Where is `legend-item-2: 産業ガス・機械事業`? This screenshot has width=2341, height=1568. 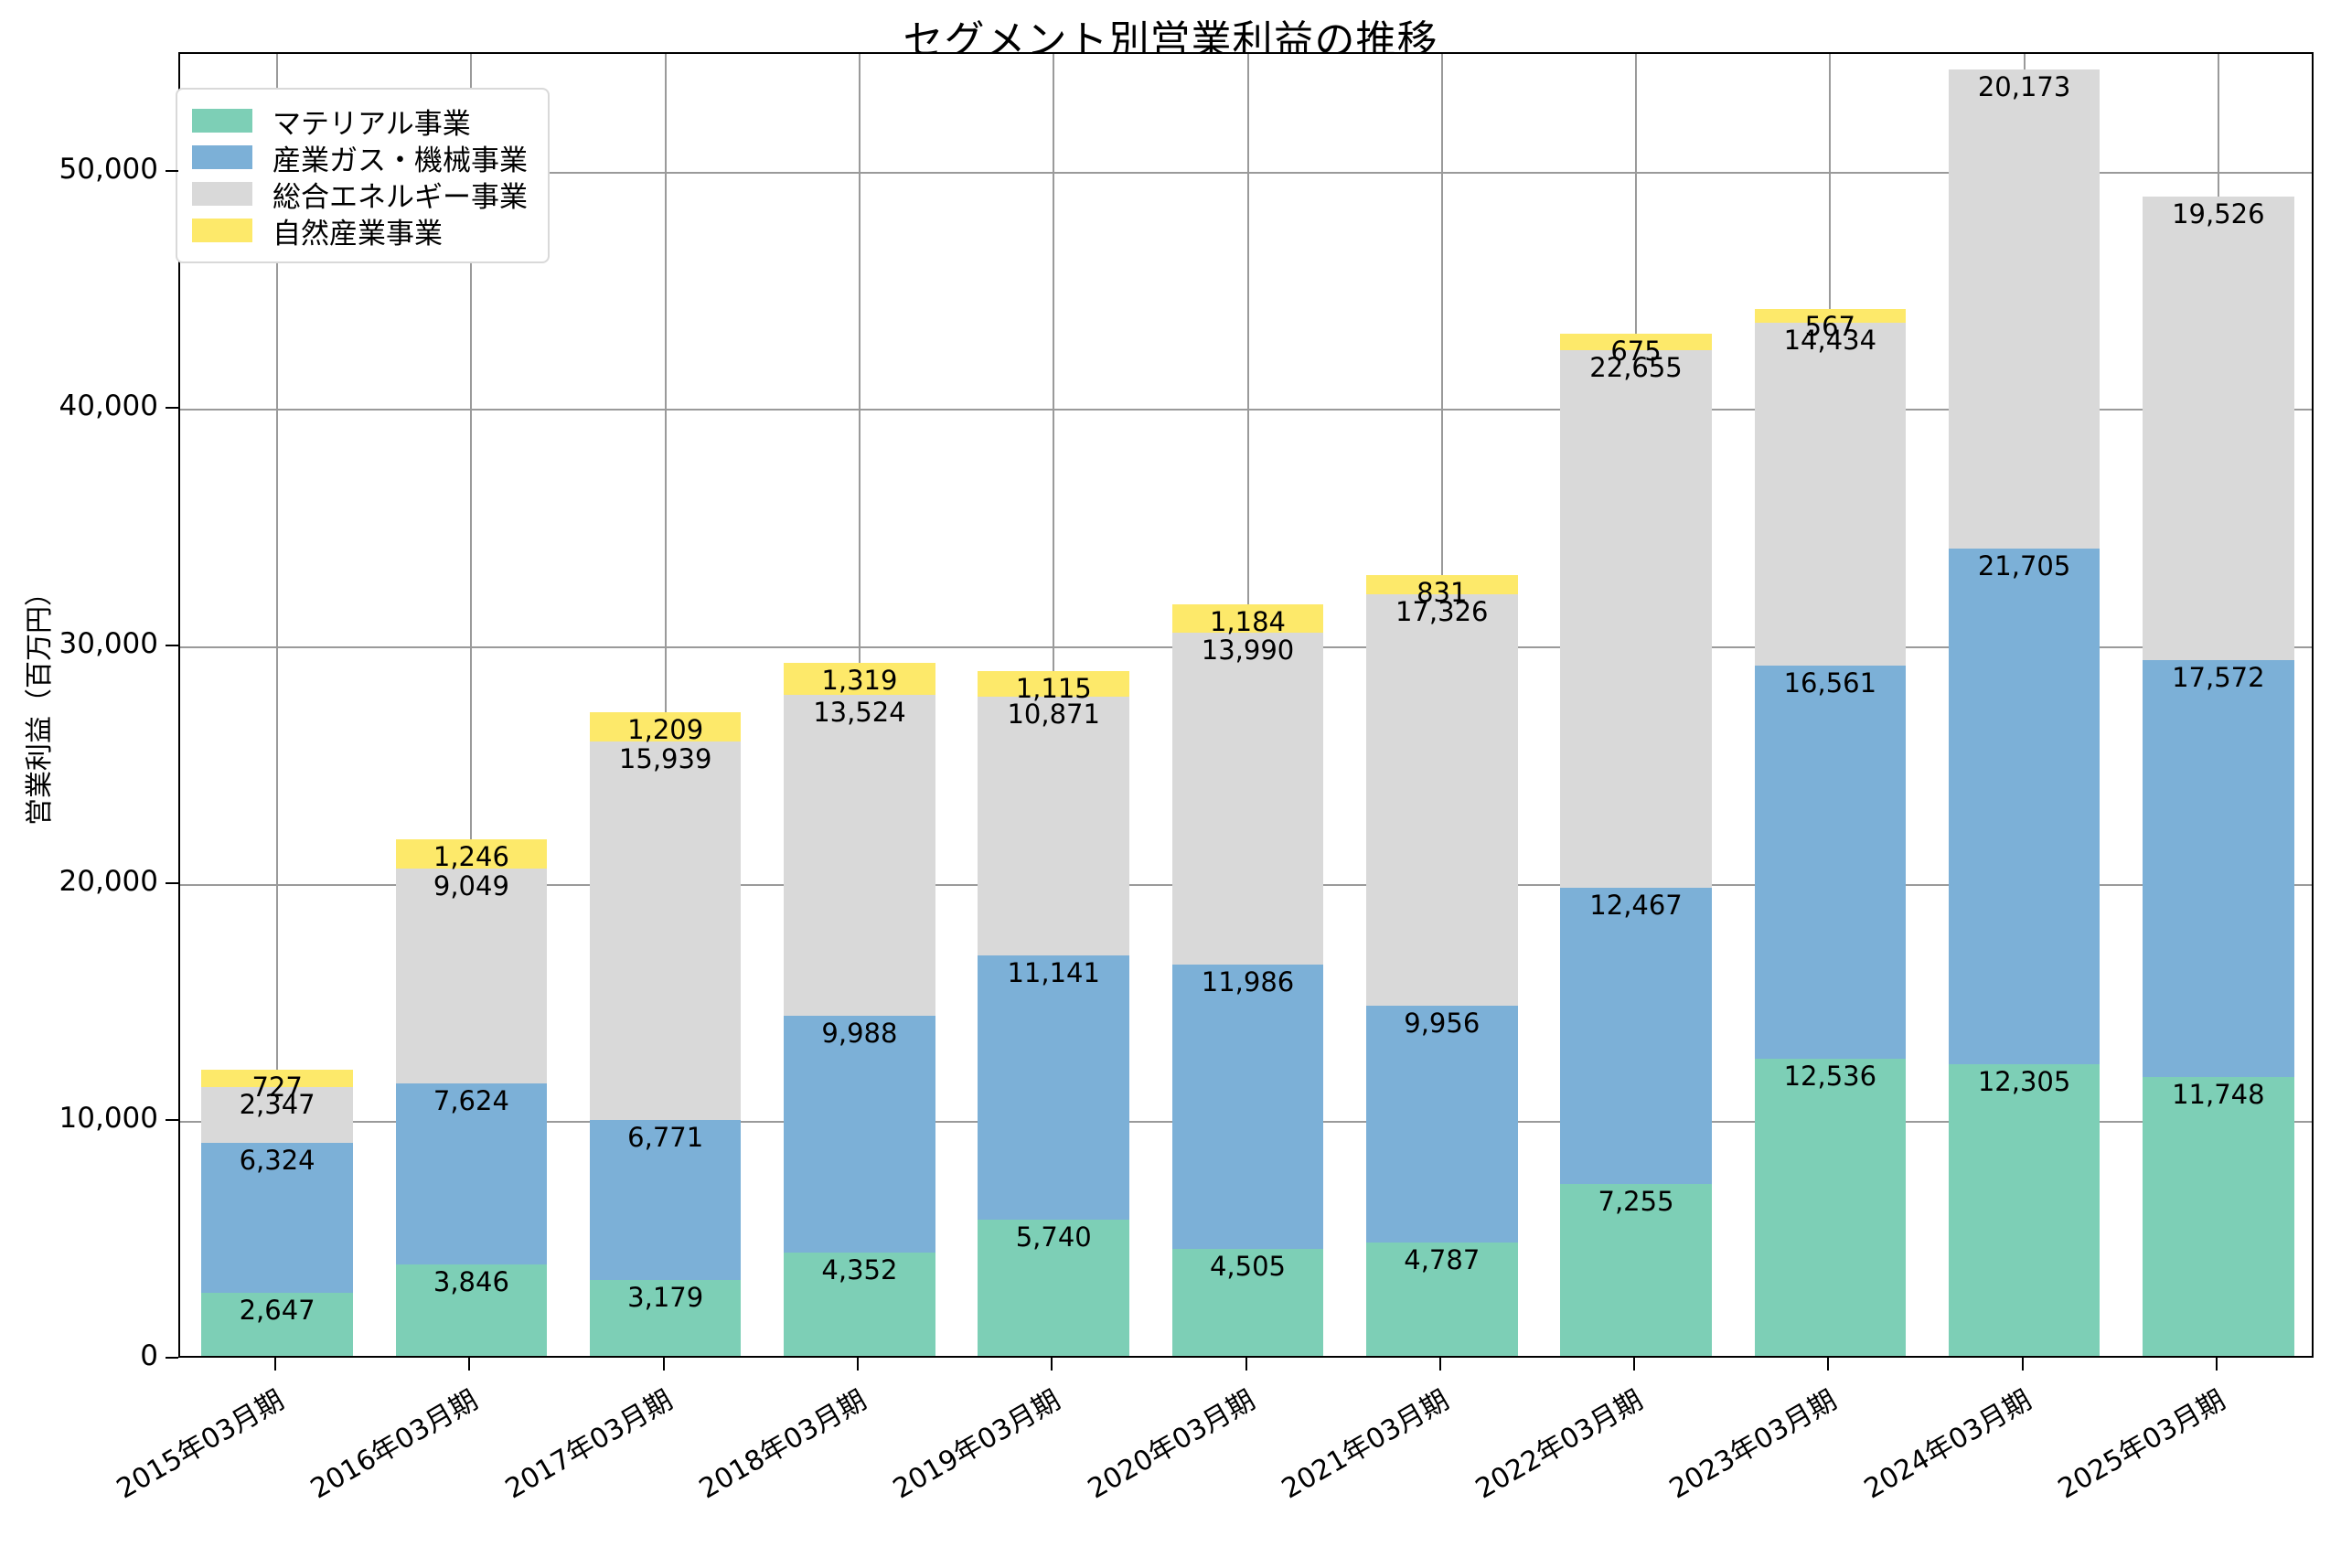
legend-item-2: 産業ガス・機械事業 is located at coordinates (360, 158).